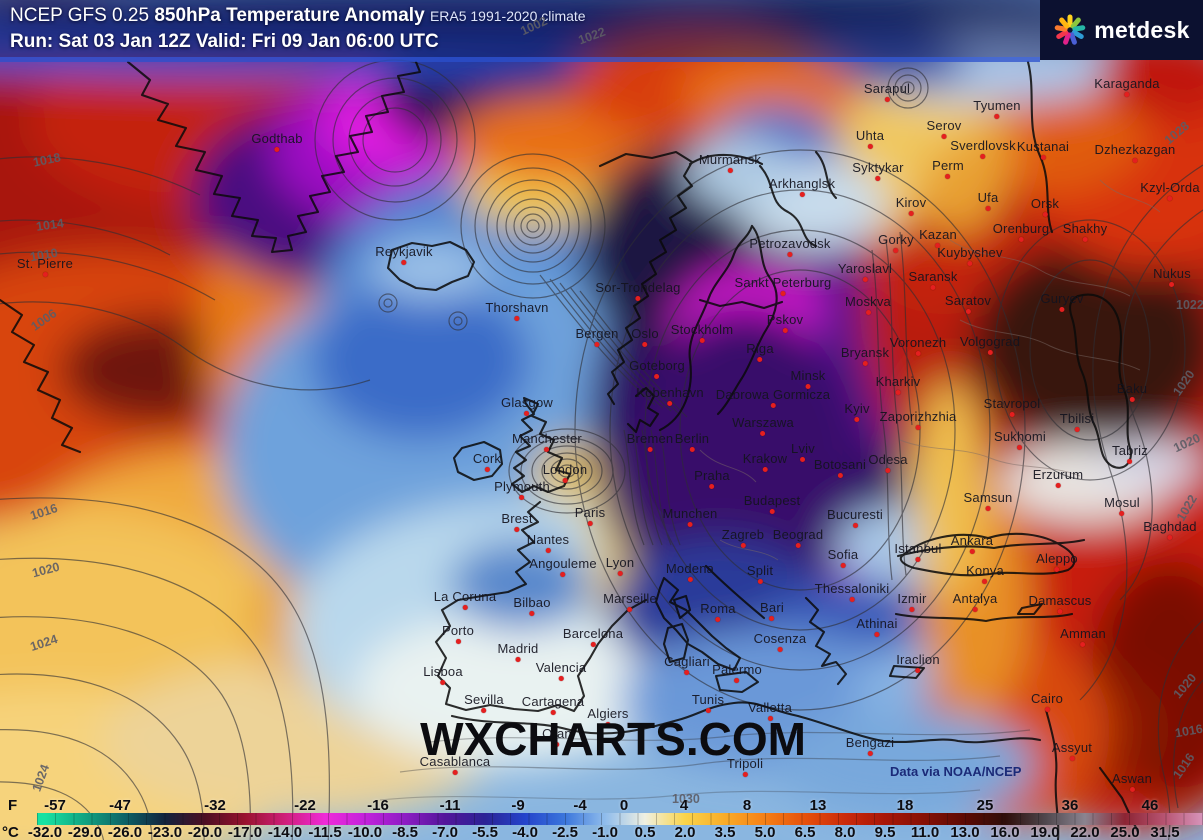 The height and width of the screenshot is (840, 1203). Describe the element at coordinates (593, 637) in the screenshot. I see `city-label: Barcelona` at that location.